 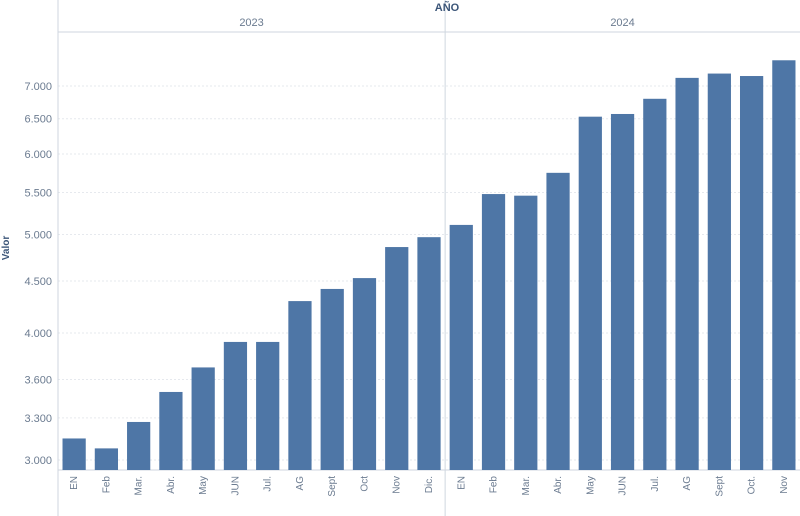 I want to click on x-tick-label: Dic., so click(x=429, y=484).